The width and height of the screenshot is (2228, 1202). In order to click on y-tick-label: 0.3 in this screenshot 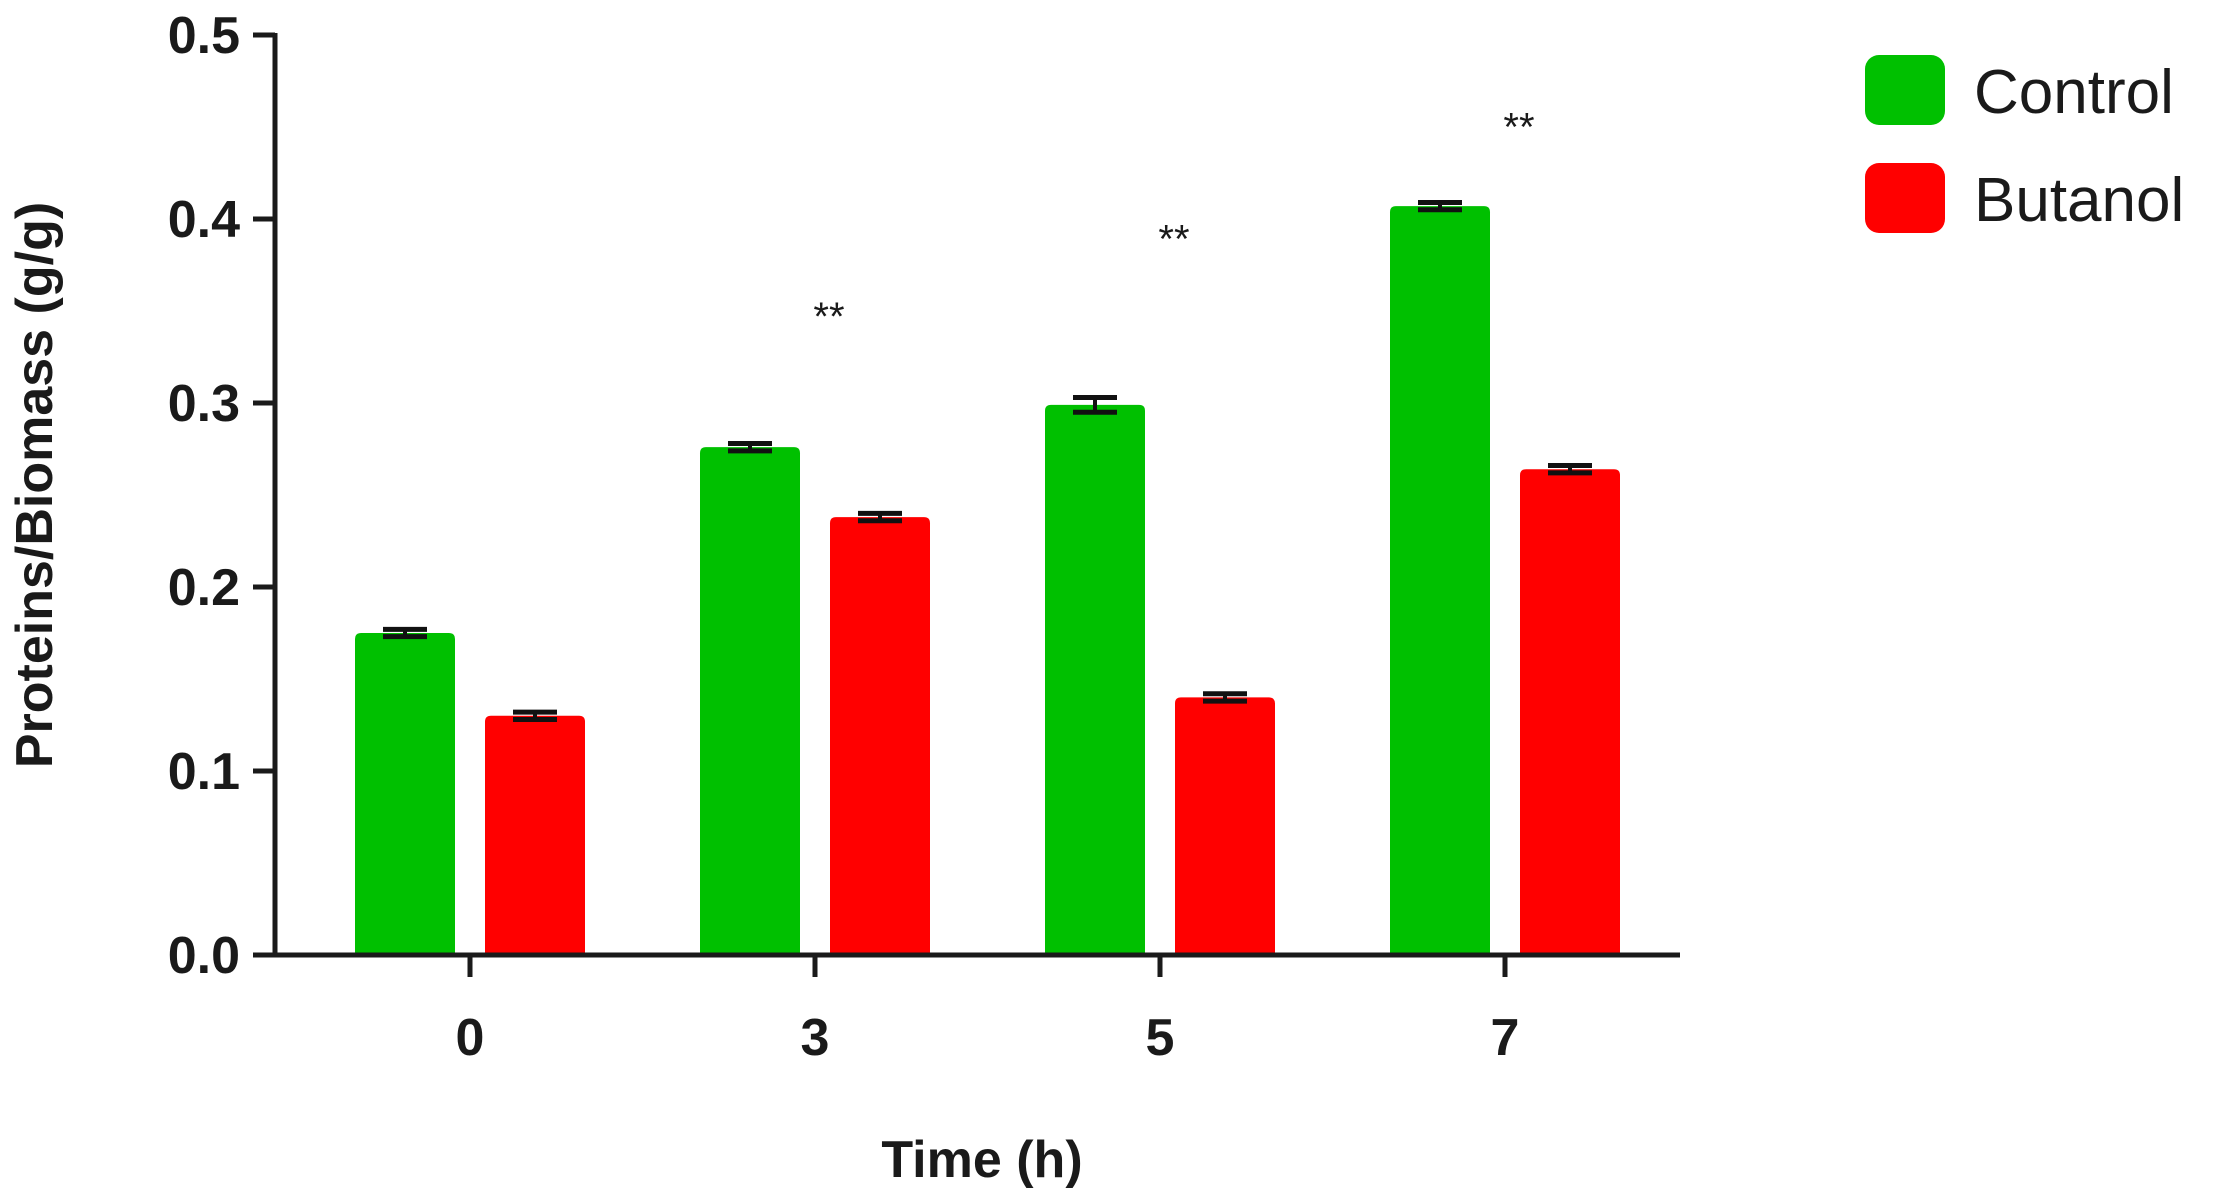, I will do `click(204, 404)`.